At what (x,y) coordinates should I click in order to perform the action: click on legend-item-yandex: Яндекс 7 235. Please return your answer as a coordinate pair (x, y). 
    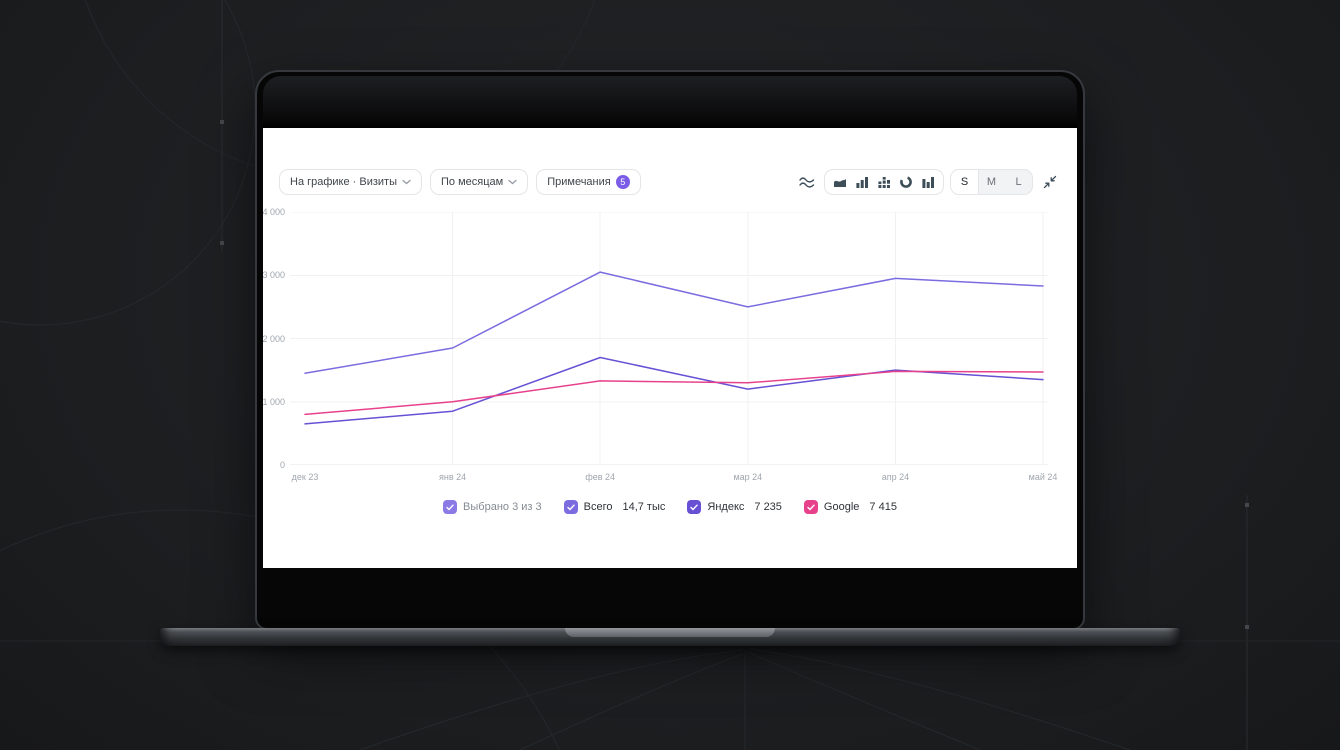
    Looking at the image, I should click on (734, 507).